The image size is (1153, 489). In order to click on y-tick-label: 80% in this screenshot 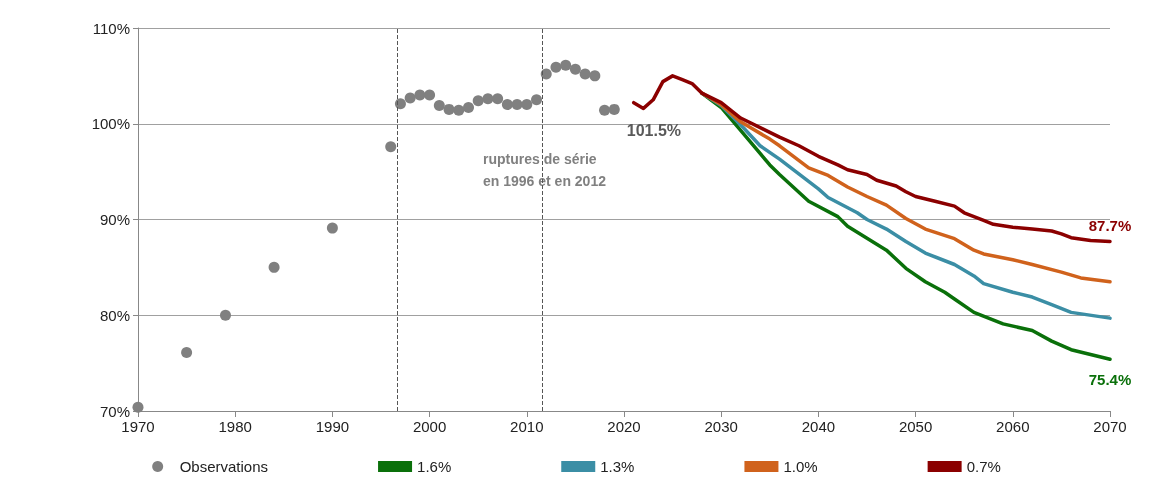, I will do `click(114, 315)`.